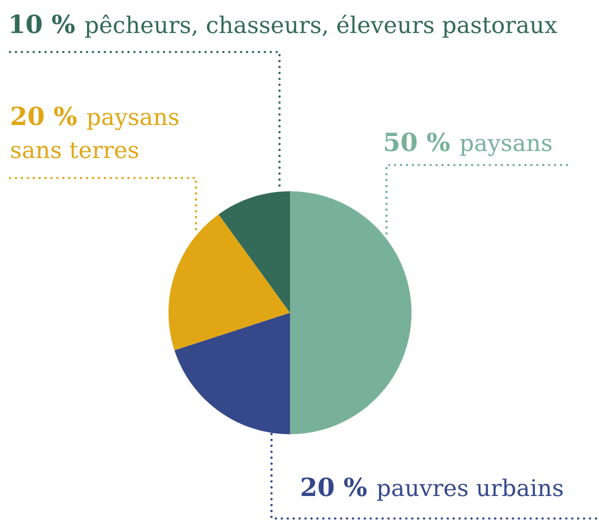 The height and width of the screenshot is (521, 599). What do you see at coordinates (506, 147) in the screenshot?
I see `slice-label: paysans` at bounding box center [506, 147].